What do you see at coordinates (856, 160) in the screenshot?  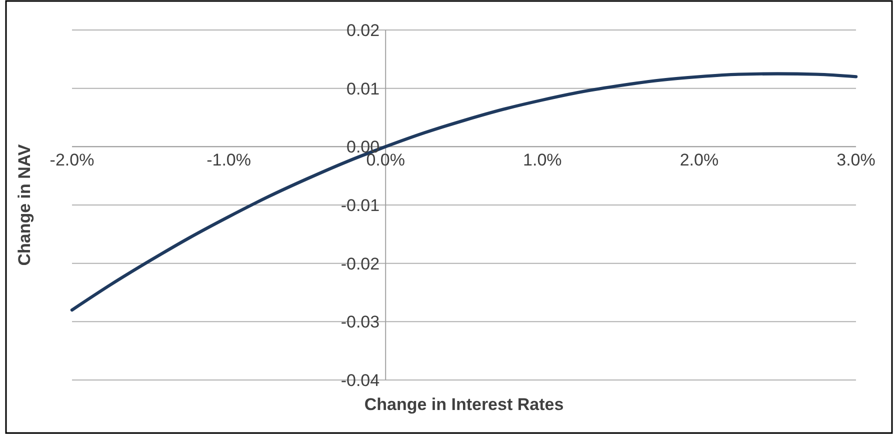 I see `x-tick-label: 3.0%` at bounding box center [856, 160].